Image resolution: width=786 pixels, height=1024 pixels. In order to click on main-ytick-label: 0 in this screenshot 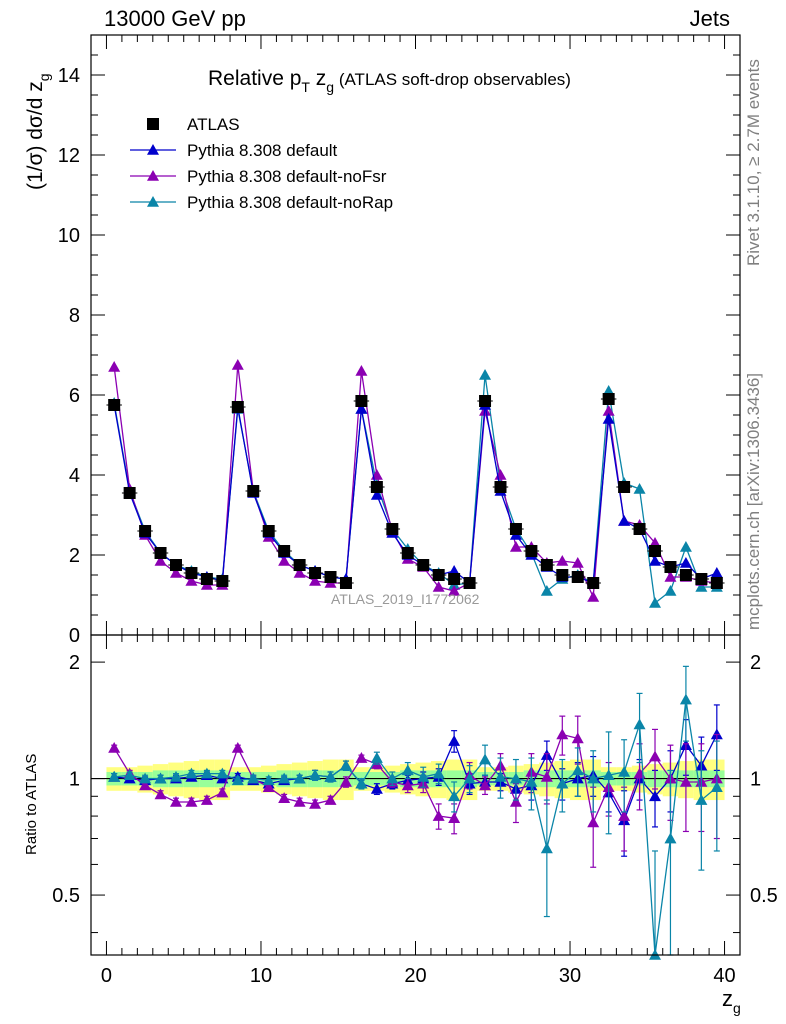, I will do `click(74, 636)`.